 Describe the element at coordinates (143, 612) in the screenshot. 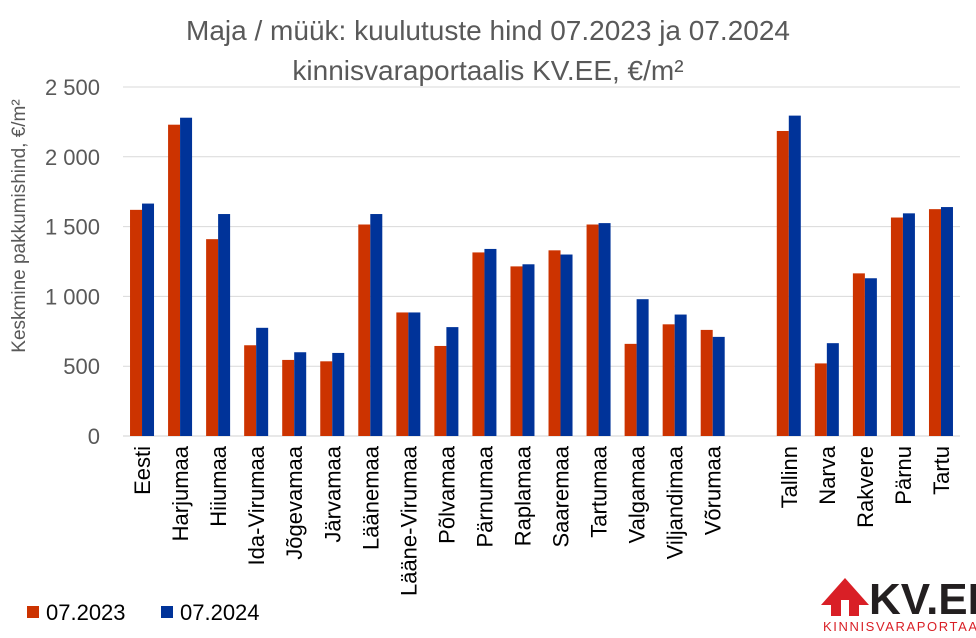

I see `legend: 07.2023 07.2024` at that location.